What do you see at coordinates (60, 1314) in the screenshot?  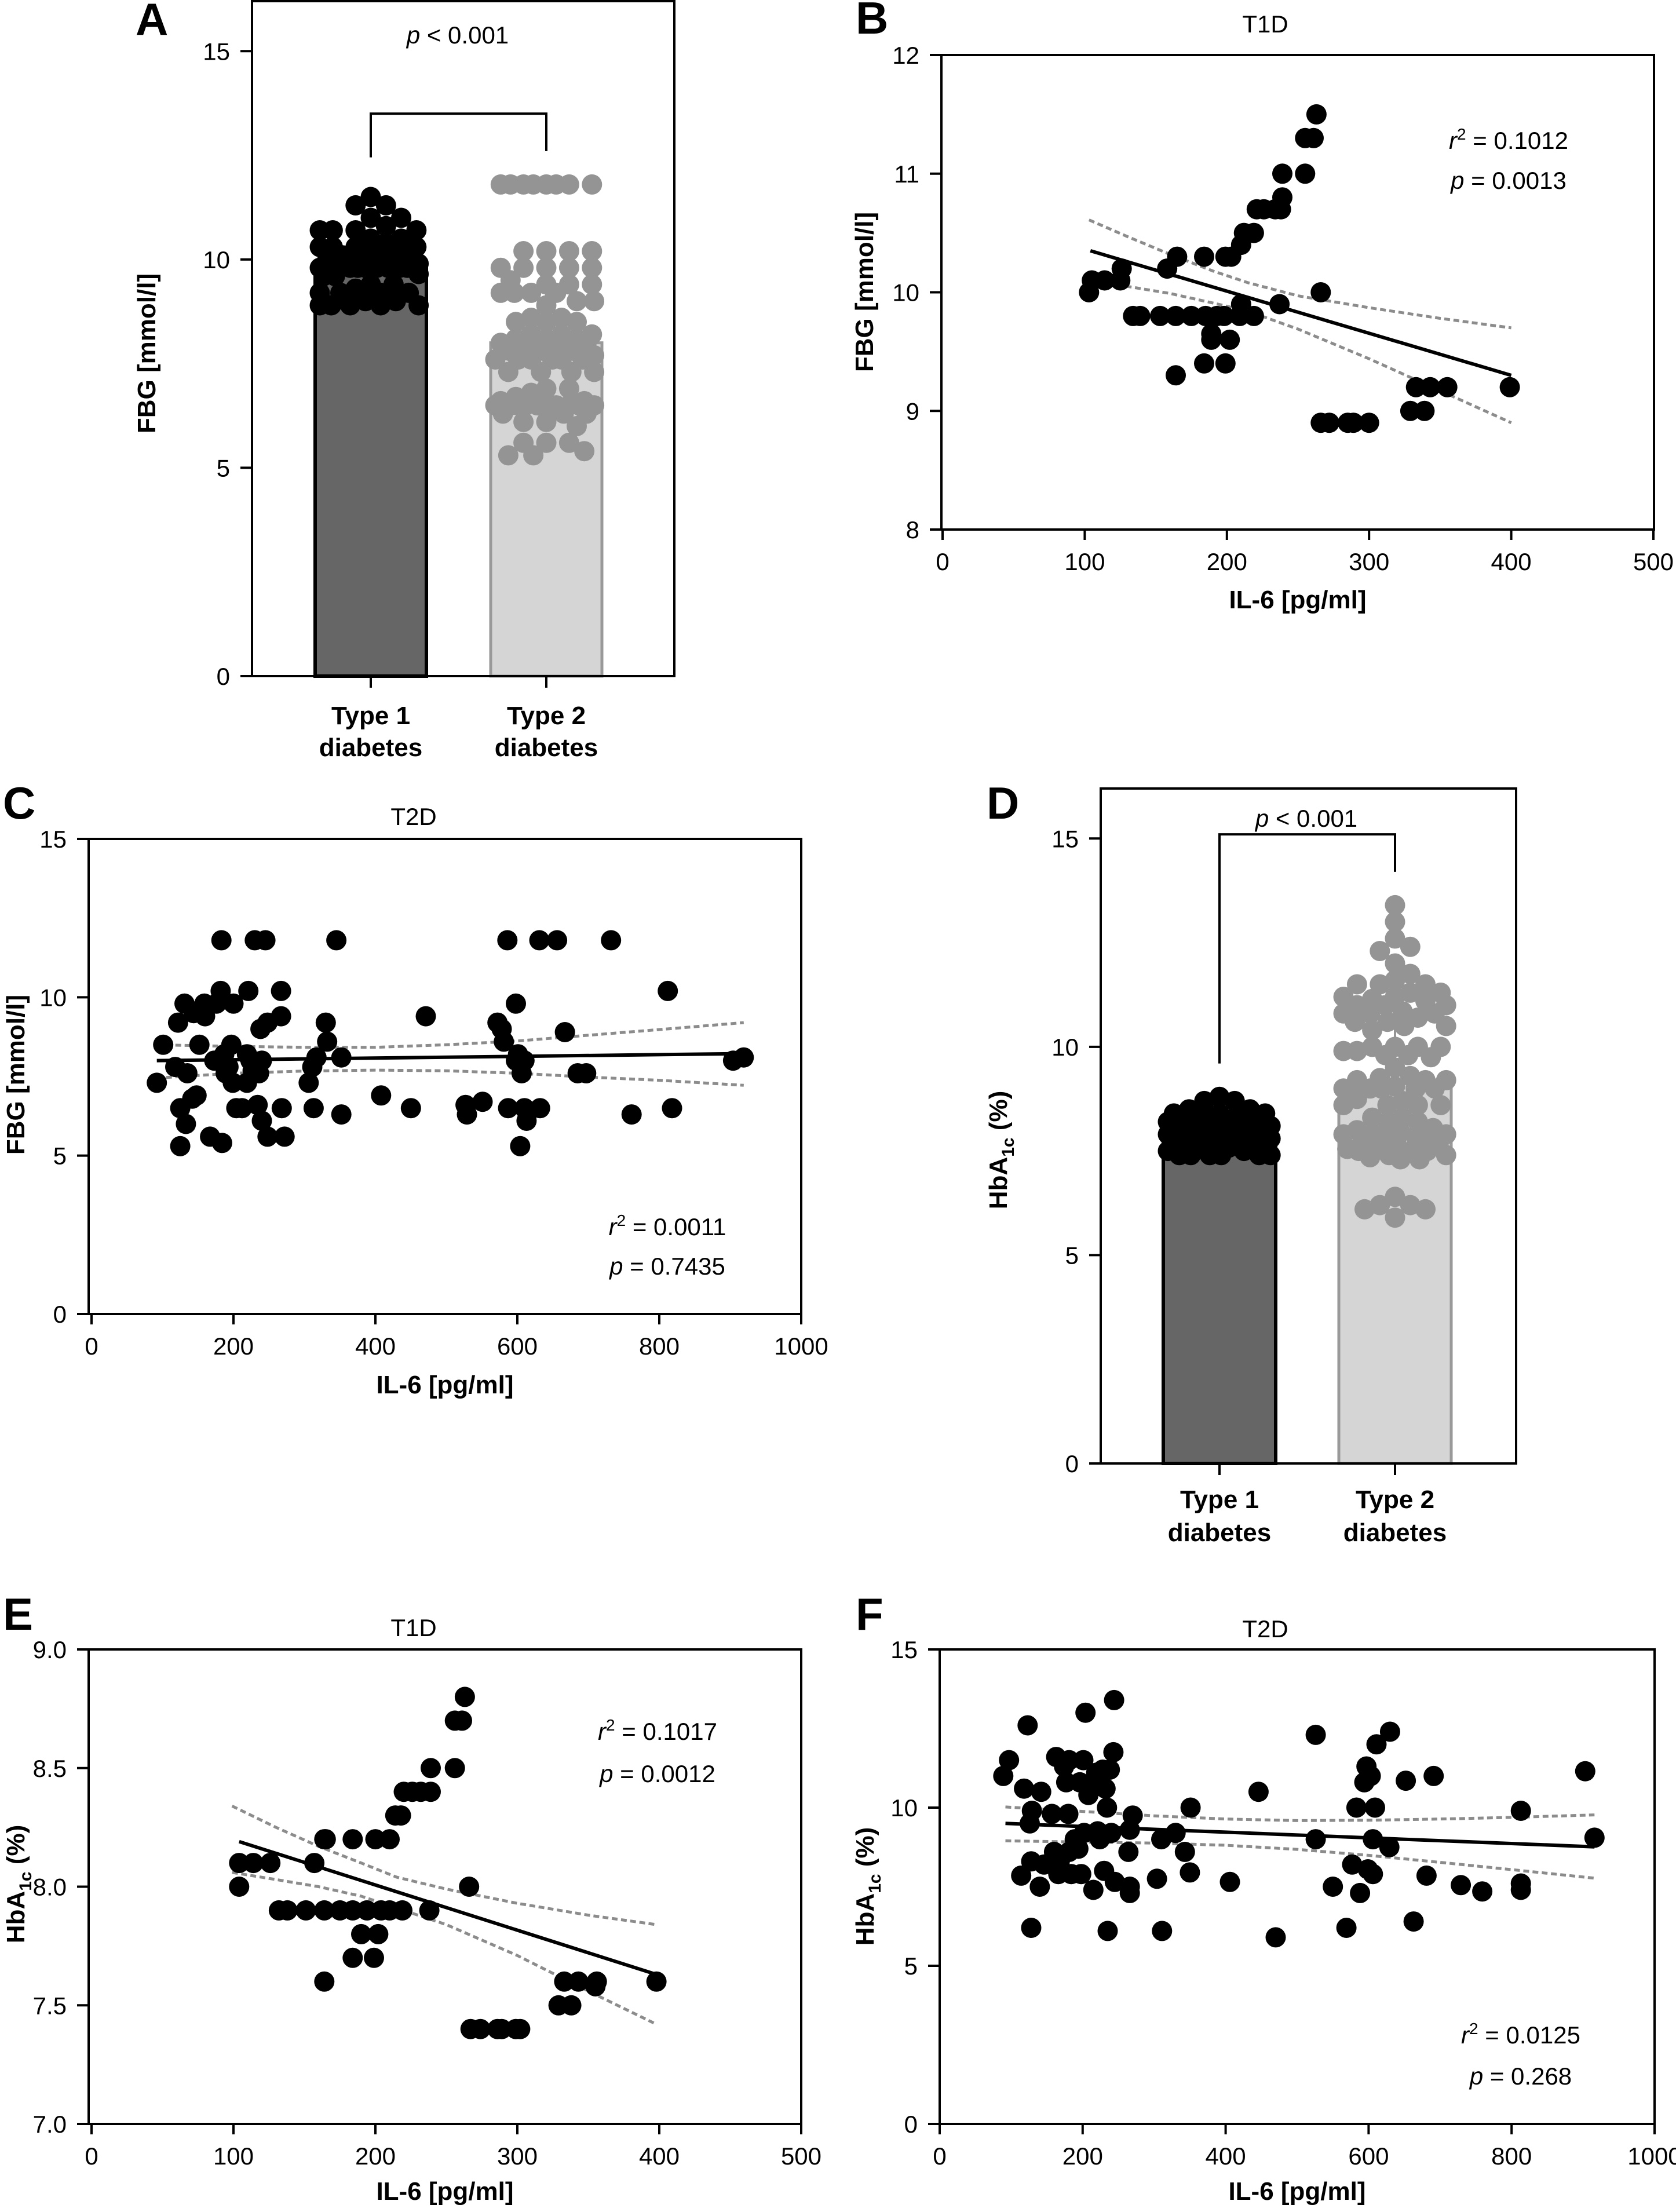 I see `y-tick-label: 0` at bounding box center [60, 1314].